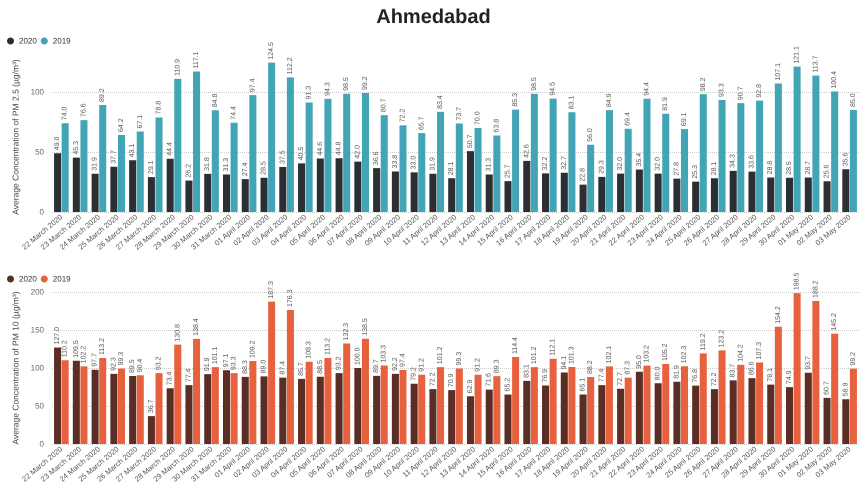 The image size is (867, 502). Describe the element at coordinates (62, 279) in the screenshot. I see `legend-label: 2019` at that location.